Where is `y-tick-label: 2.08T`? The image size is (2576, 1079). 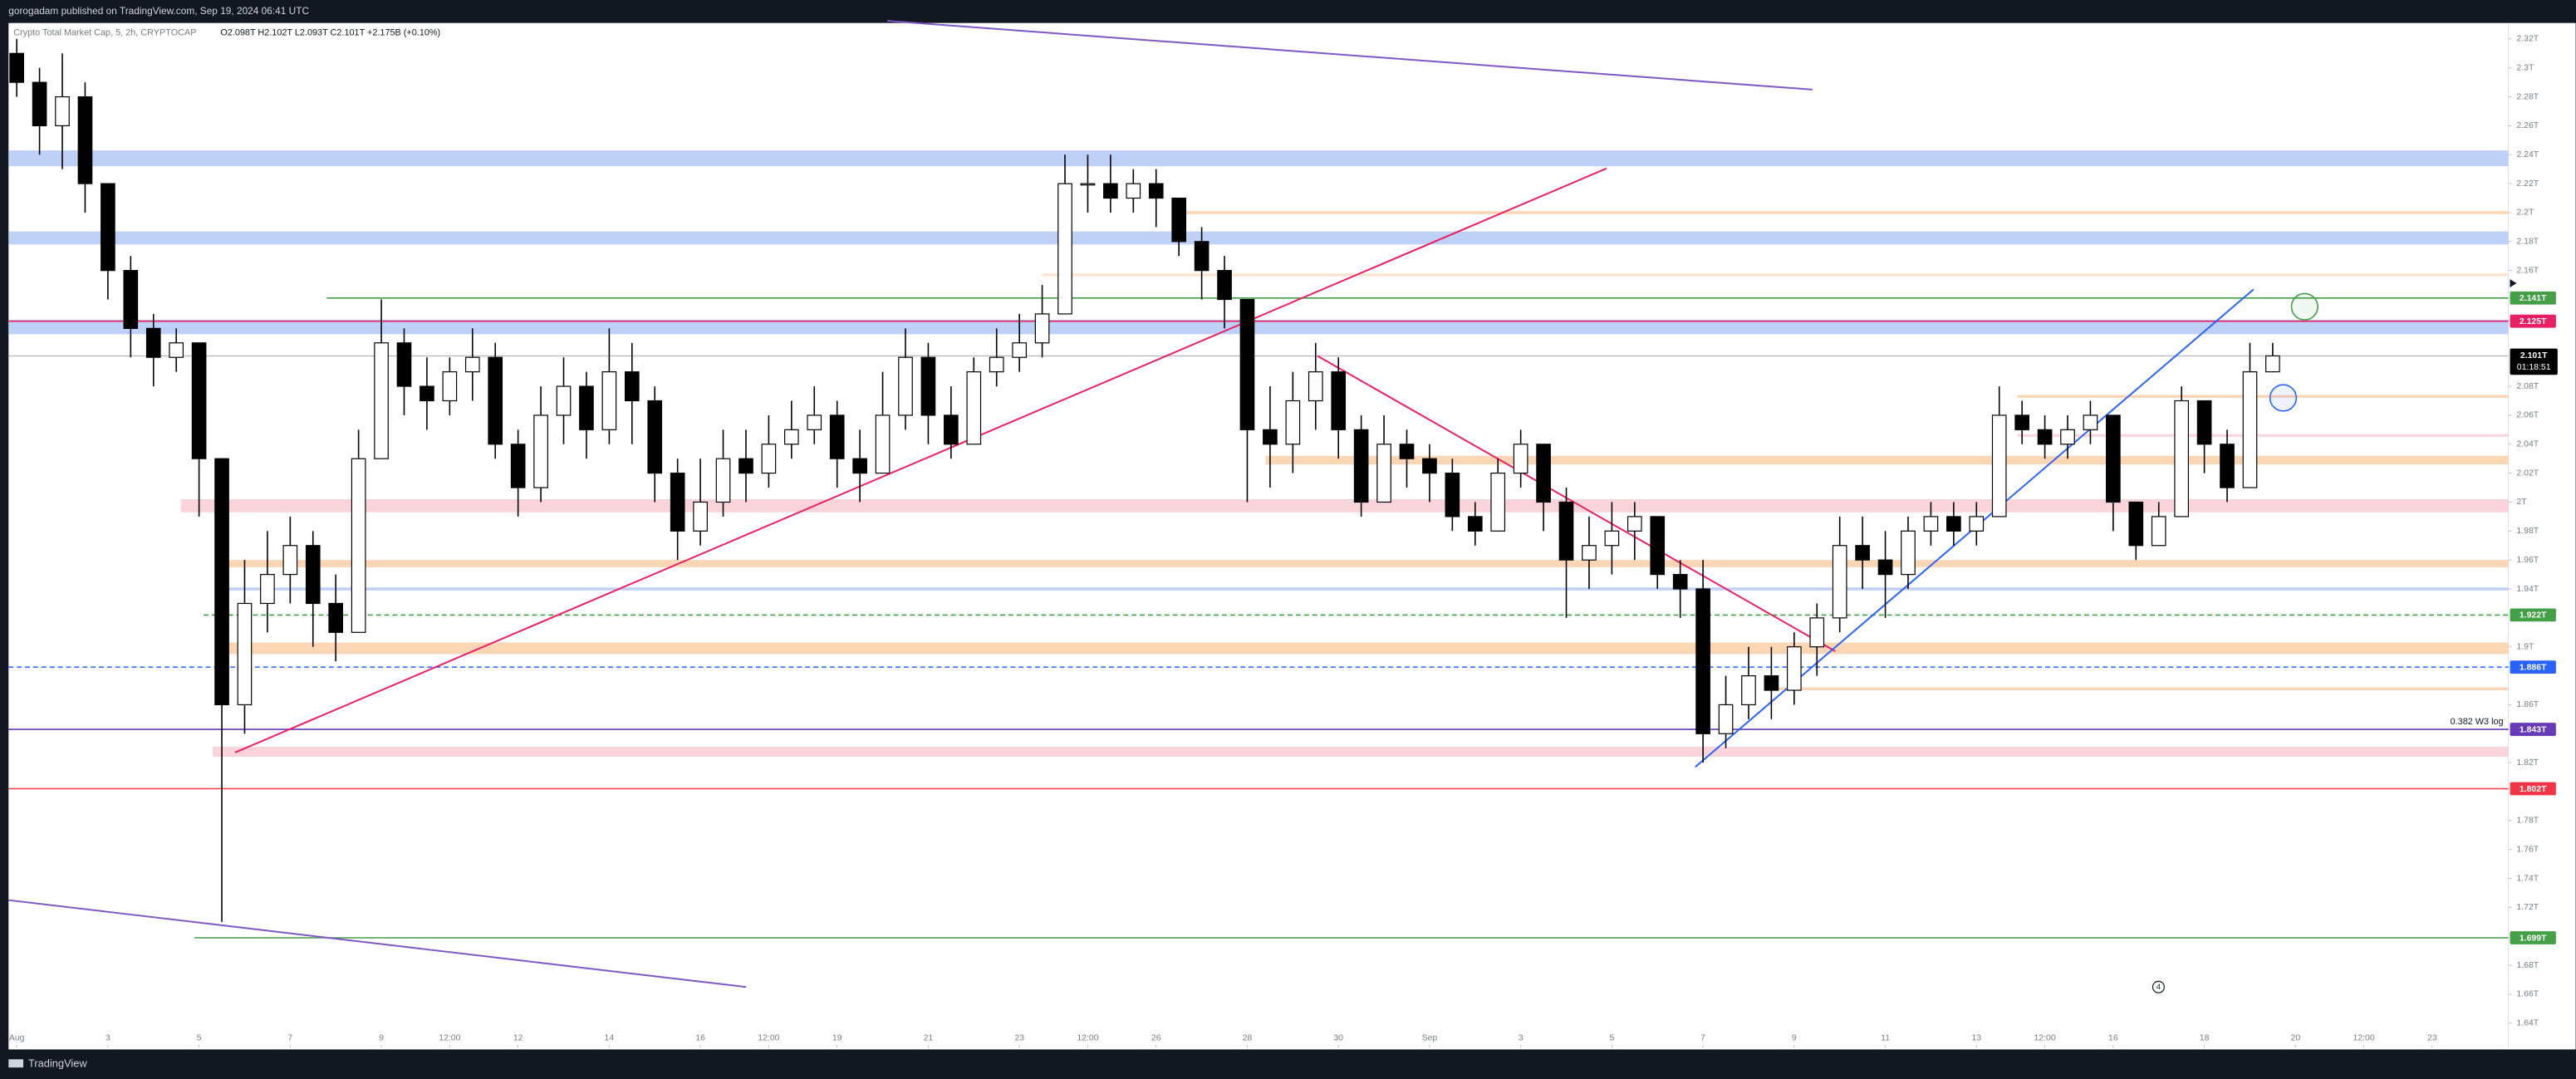 y-tick-label: 2.08T is located at coordinates (2527, 386).